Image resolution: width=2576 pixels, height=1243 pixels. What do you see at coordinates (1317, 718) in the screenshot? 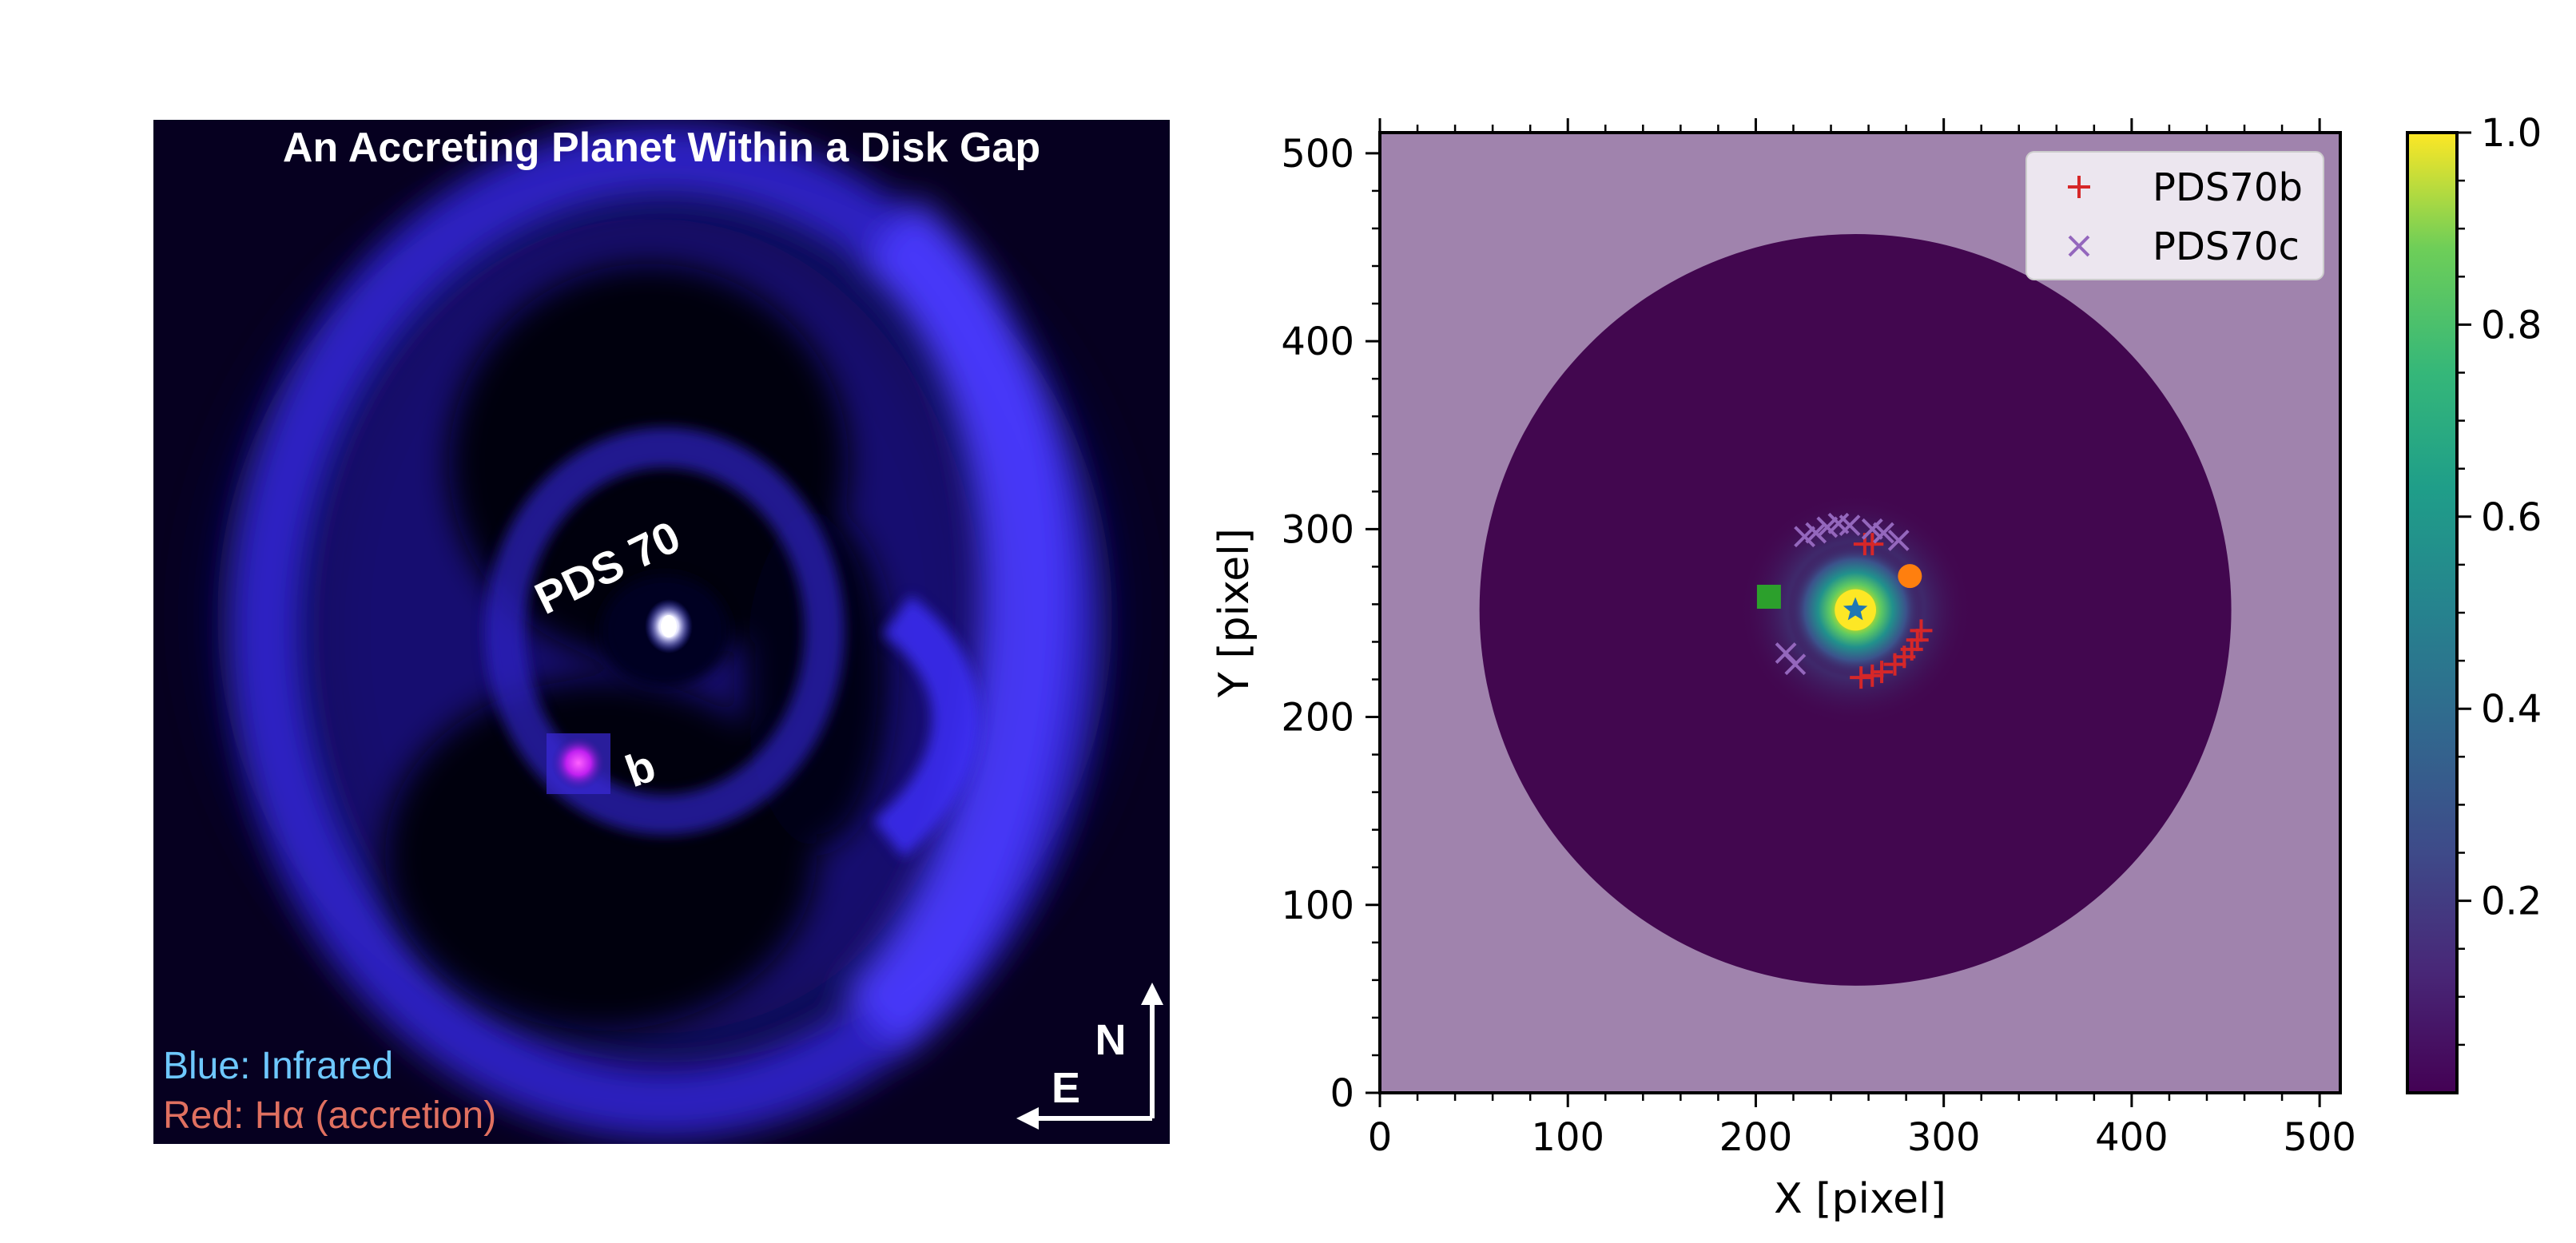
I see `y-tick-label: 200` at bounding box center [1317, 718].